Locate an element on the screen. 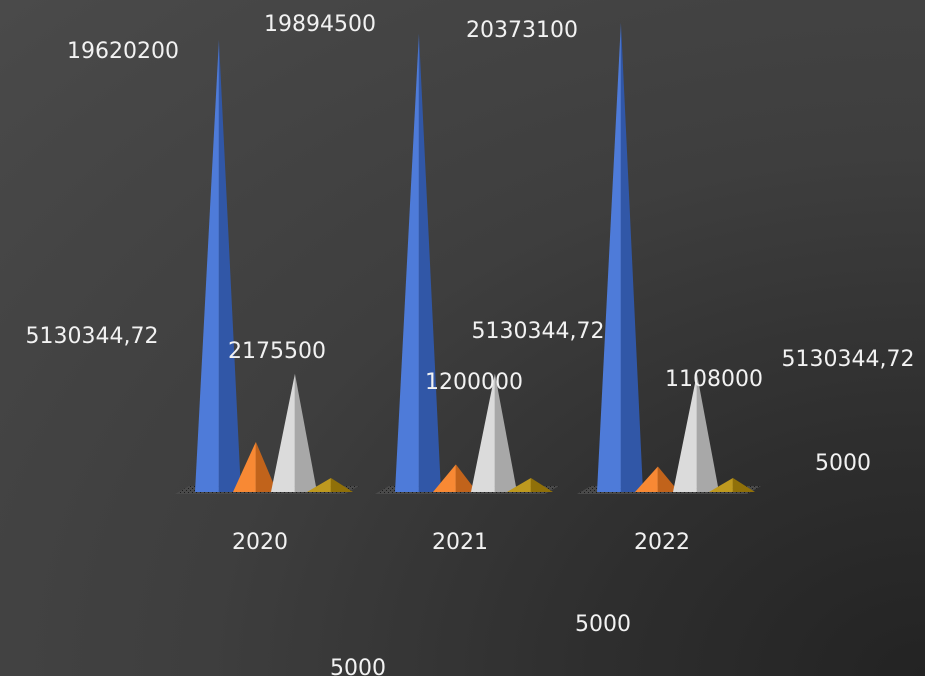  data-label-series-4-2020: 5000 is located at coordinates (358, 666).